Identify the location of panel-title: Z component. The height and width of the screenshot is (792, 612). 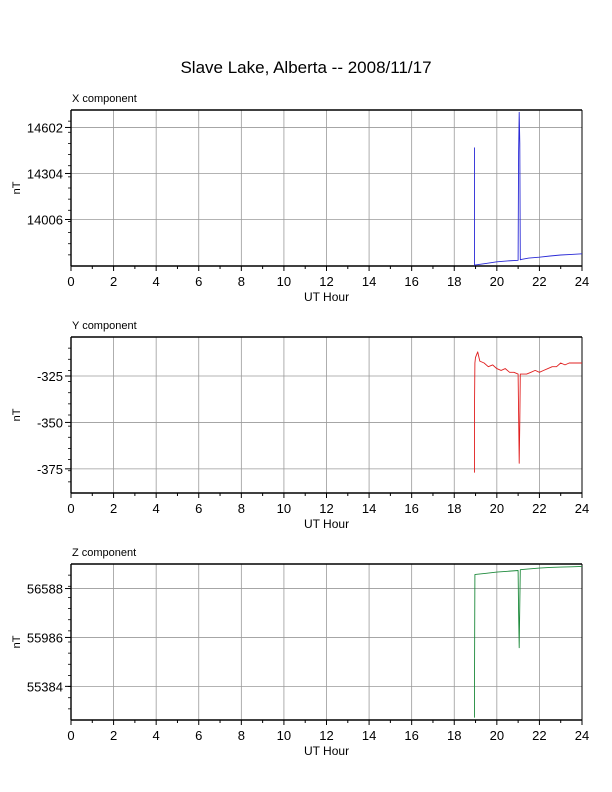
(104, 553).